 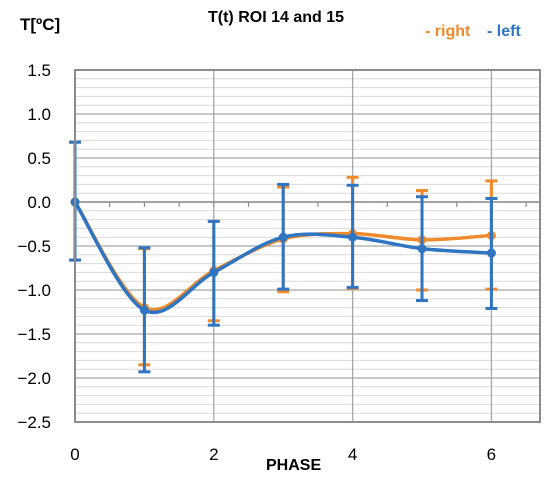 What do you see at coordinates (213, 454) in the screenshot?
I see `x-tick-label: 2` at bounding box center [213, 454].